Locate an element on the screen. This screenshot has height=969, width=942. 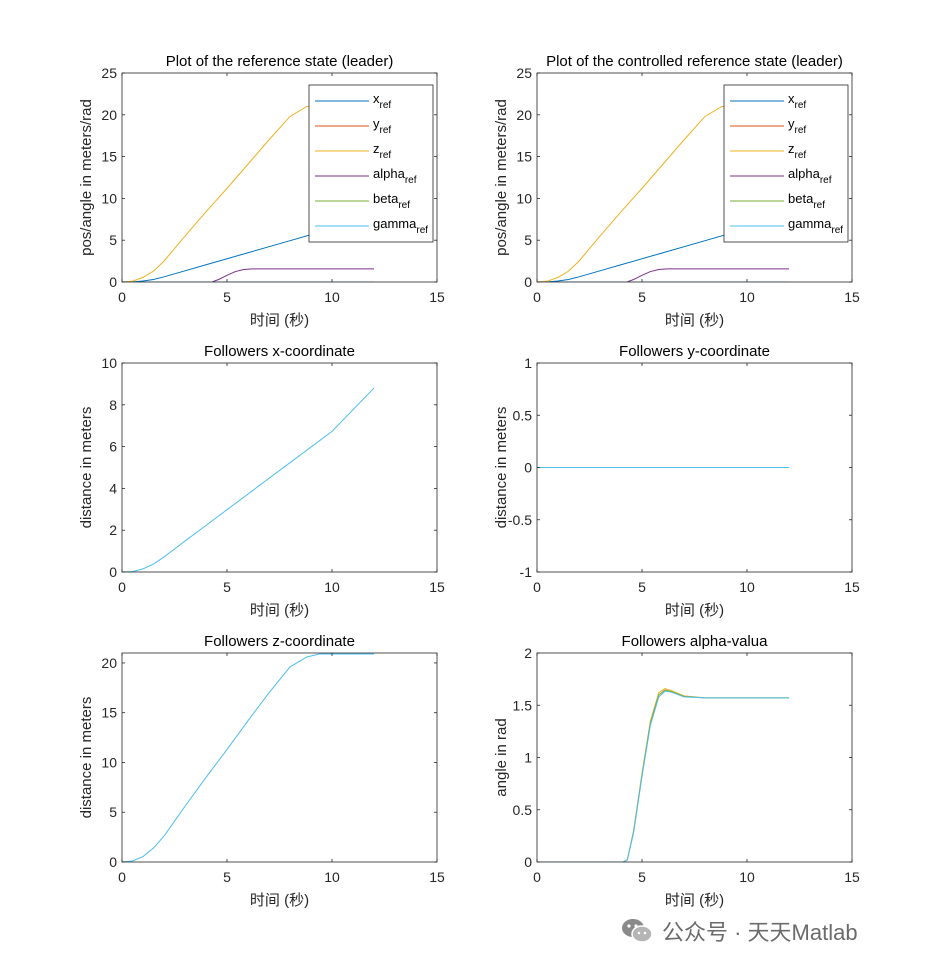
series-line-z is located at coordinates (248, 757).